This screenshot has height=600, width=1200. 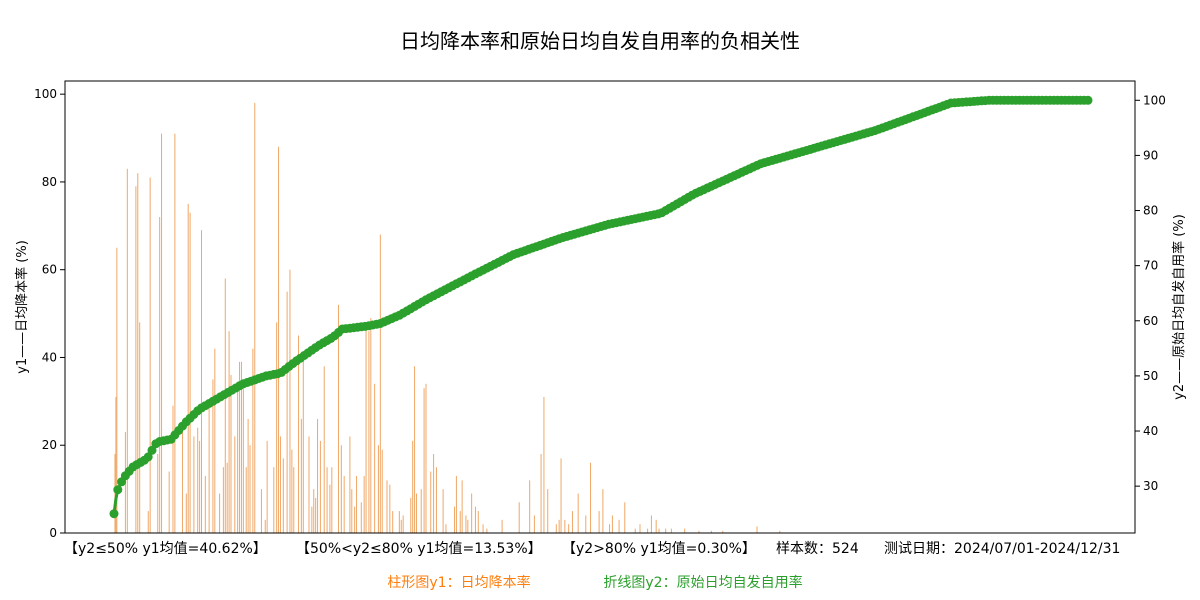 I want to click on stats-group1: 【y2≤50% y1均值=40.62%】, so click(x=165, y=549).